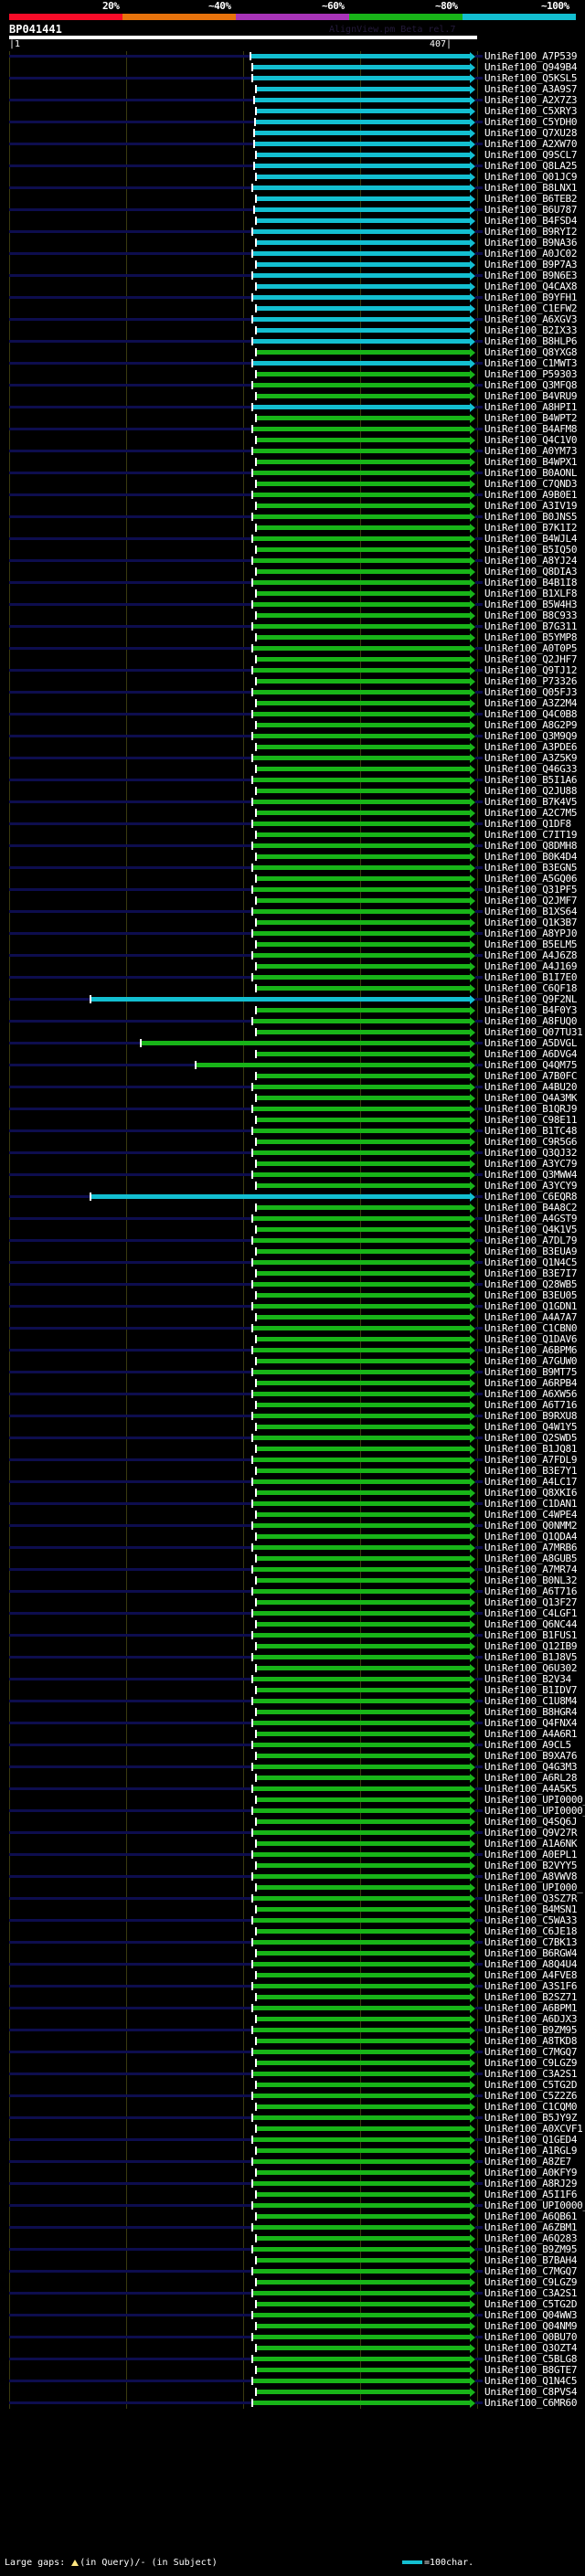 The image size is (585, 2576). What do you see at coordinates (528, 2162) in the screenshot?
I see `subject-label: UniRef100_A8ZE7` at bounding box center [528, 2162].